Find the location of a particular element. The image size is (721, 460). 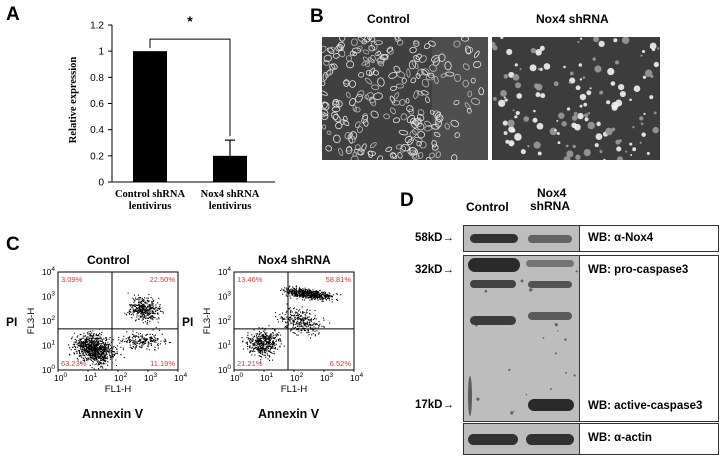

wb-box-caspase3: WB: pro-caspase3 WB: active-caspase3 is located at coordinates (648, 338).